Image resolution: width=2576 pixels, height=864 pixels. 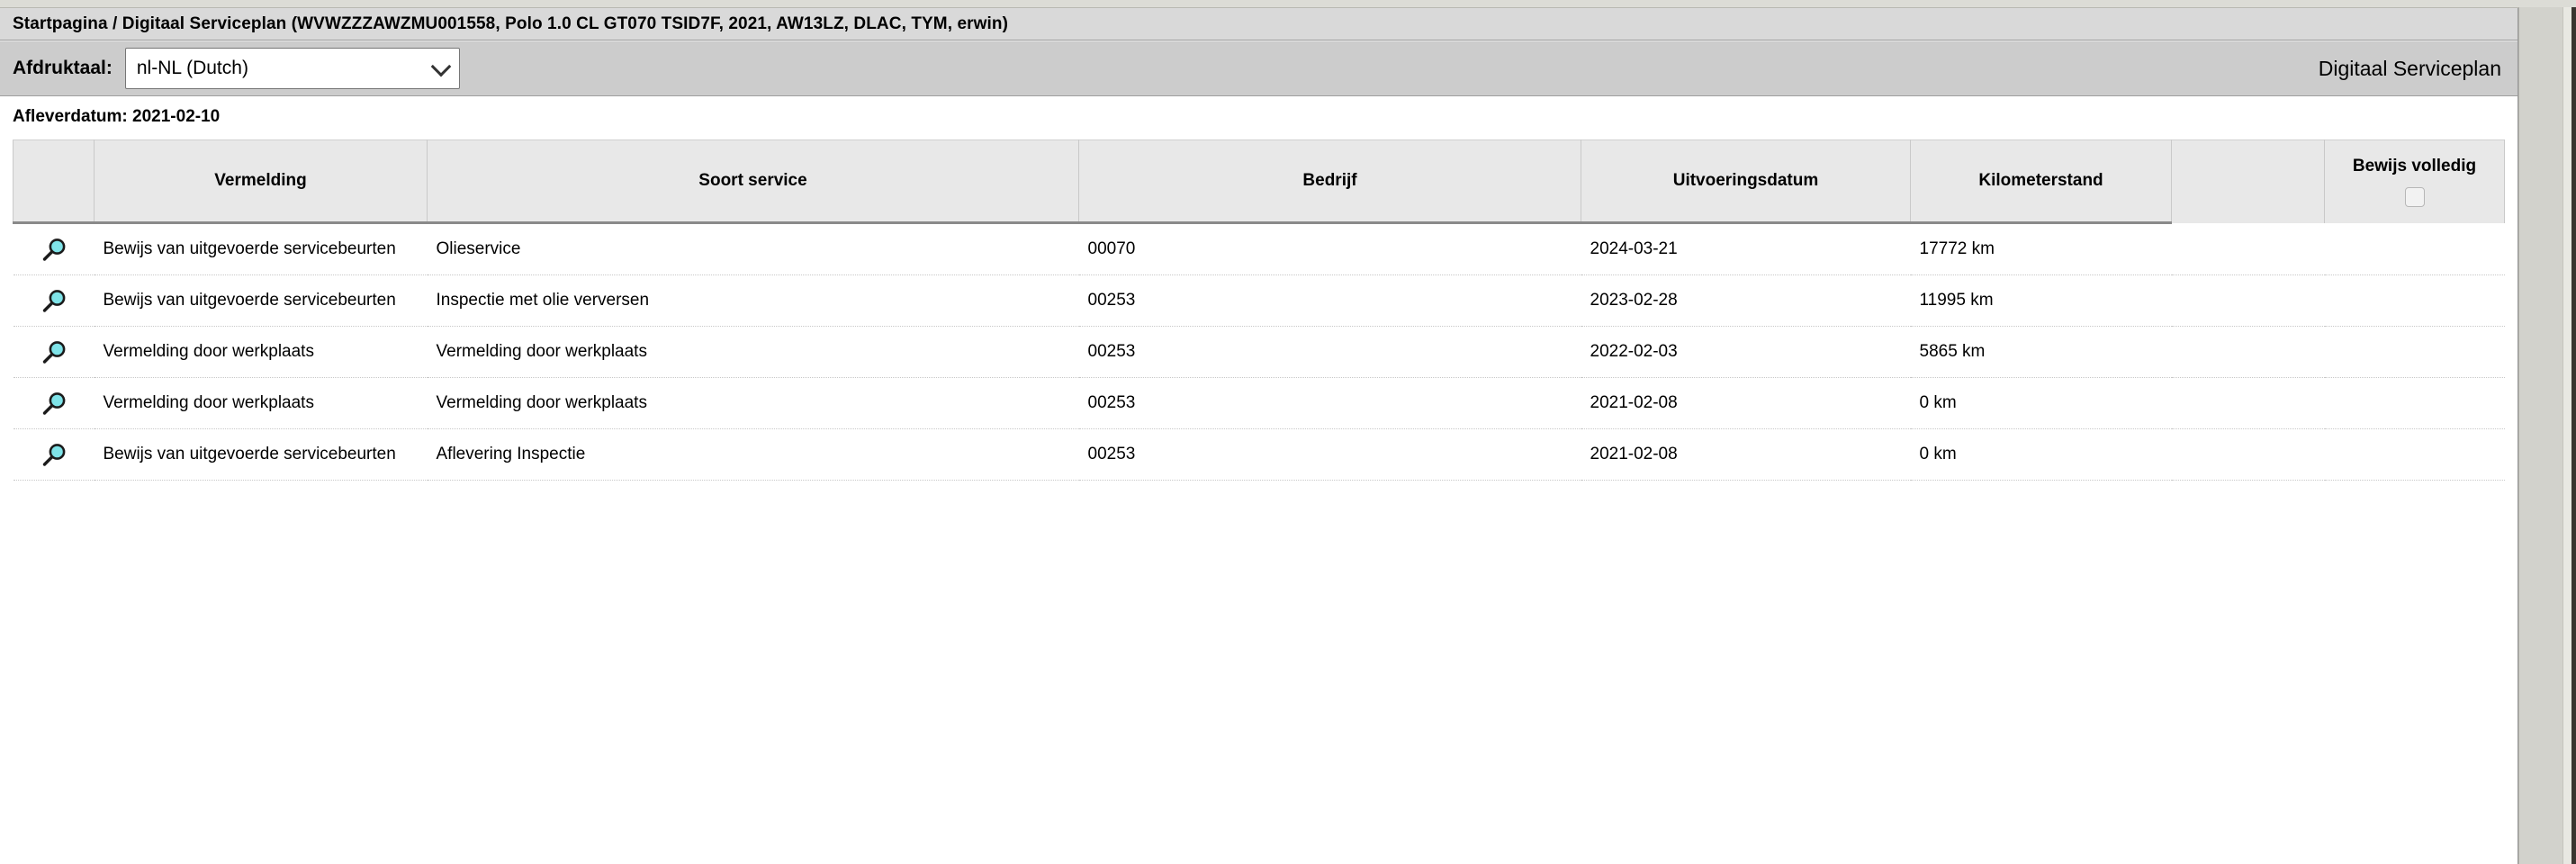 What do you see at coordinates (2041, 182) in the screenshot?
I see `column-header-kilometerstand: Kilometerstand` at bounding box center [2041, 182].